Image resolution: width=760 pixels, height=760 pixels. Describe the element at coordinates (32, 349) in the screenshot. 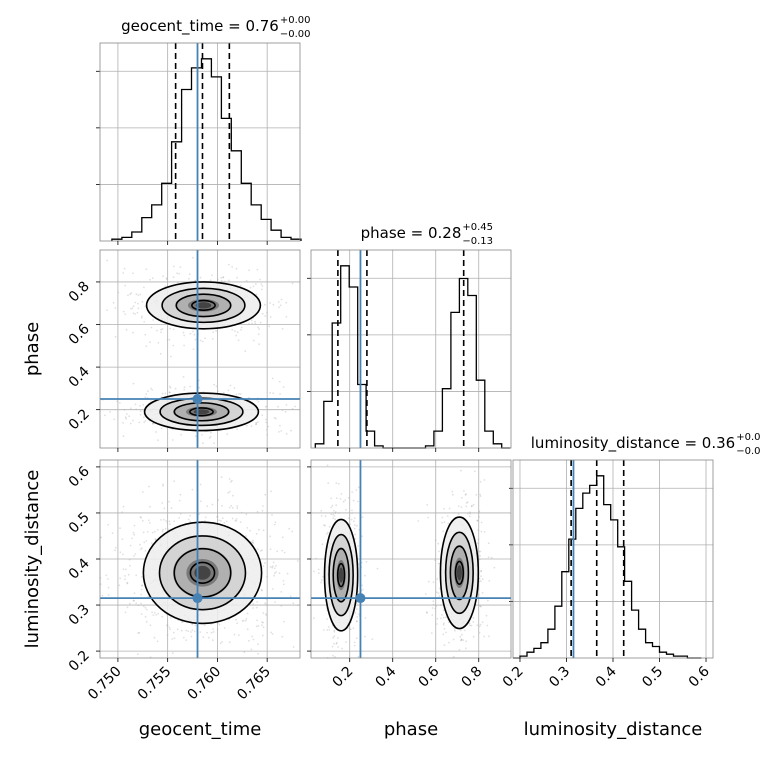

I see `y-axis-label-phase: phase` at that location.